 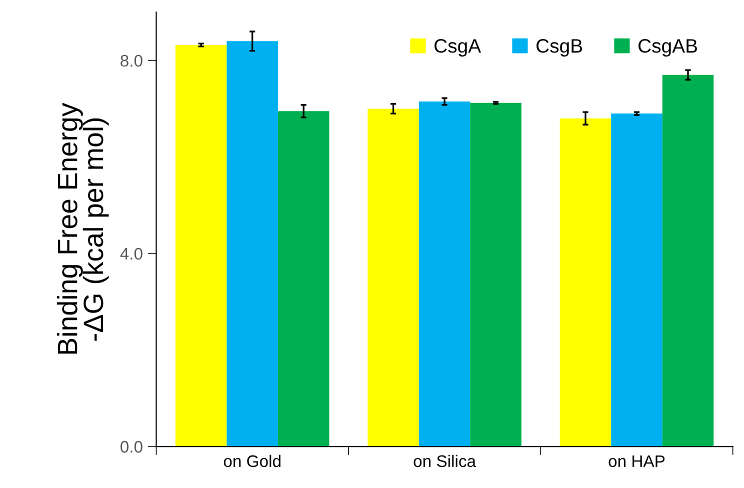 What do you see at coordinates (82, 228) in the screenshot?
I see `y-axis-title: Binding Free Energy -ΔG (kcal per mol)` at bounding box center [82, 228].